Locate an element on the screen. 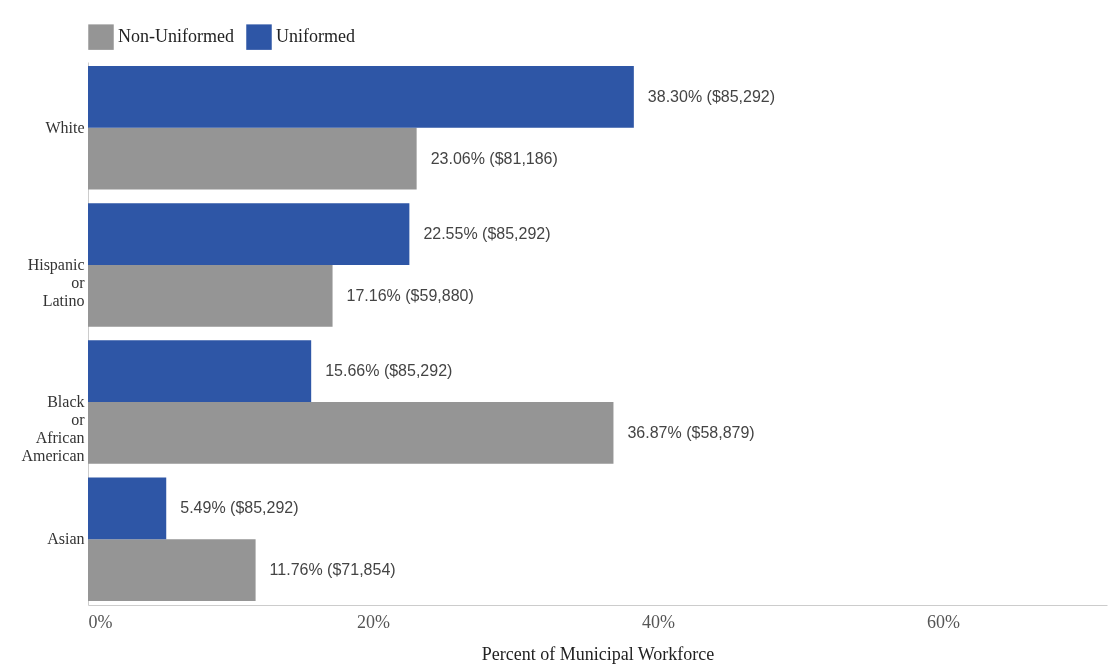 The height and width of the screenshot is (669, 1108). legend-label: Uniformed is located at coordinates (315, 36).